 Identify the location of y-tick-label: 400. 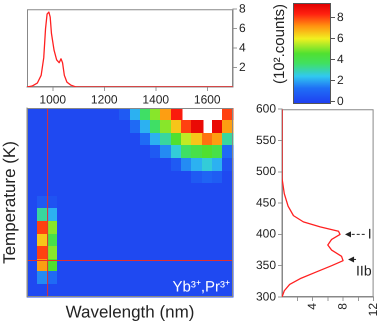
(266, 233).